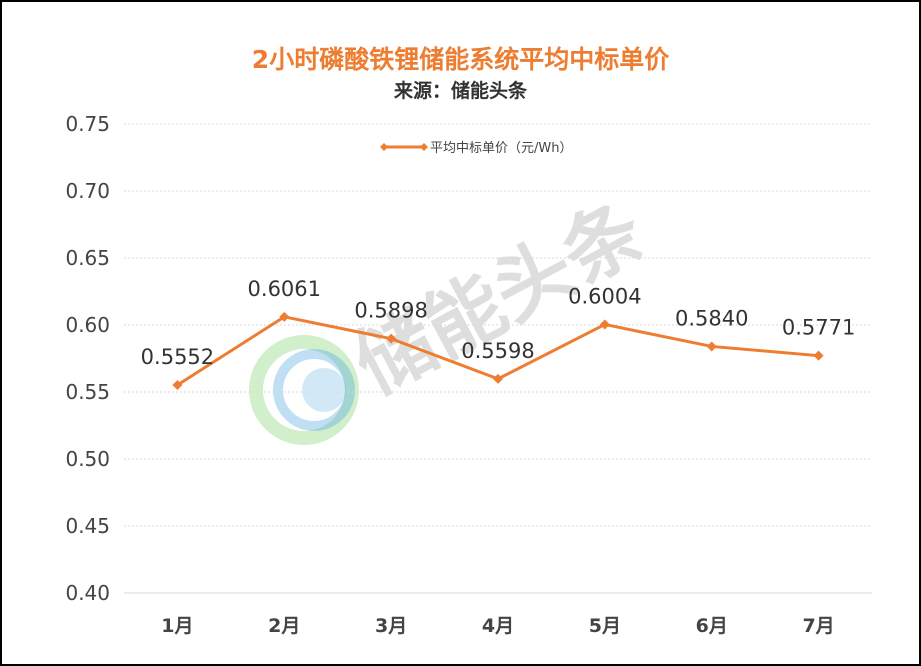  I want to click on data-label: 0.5898, so click(390, 311).